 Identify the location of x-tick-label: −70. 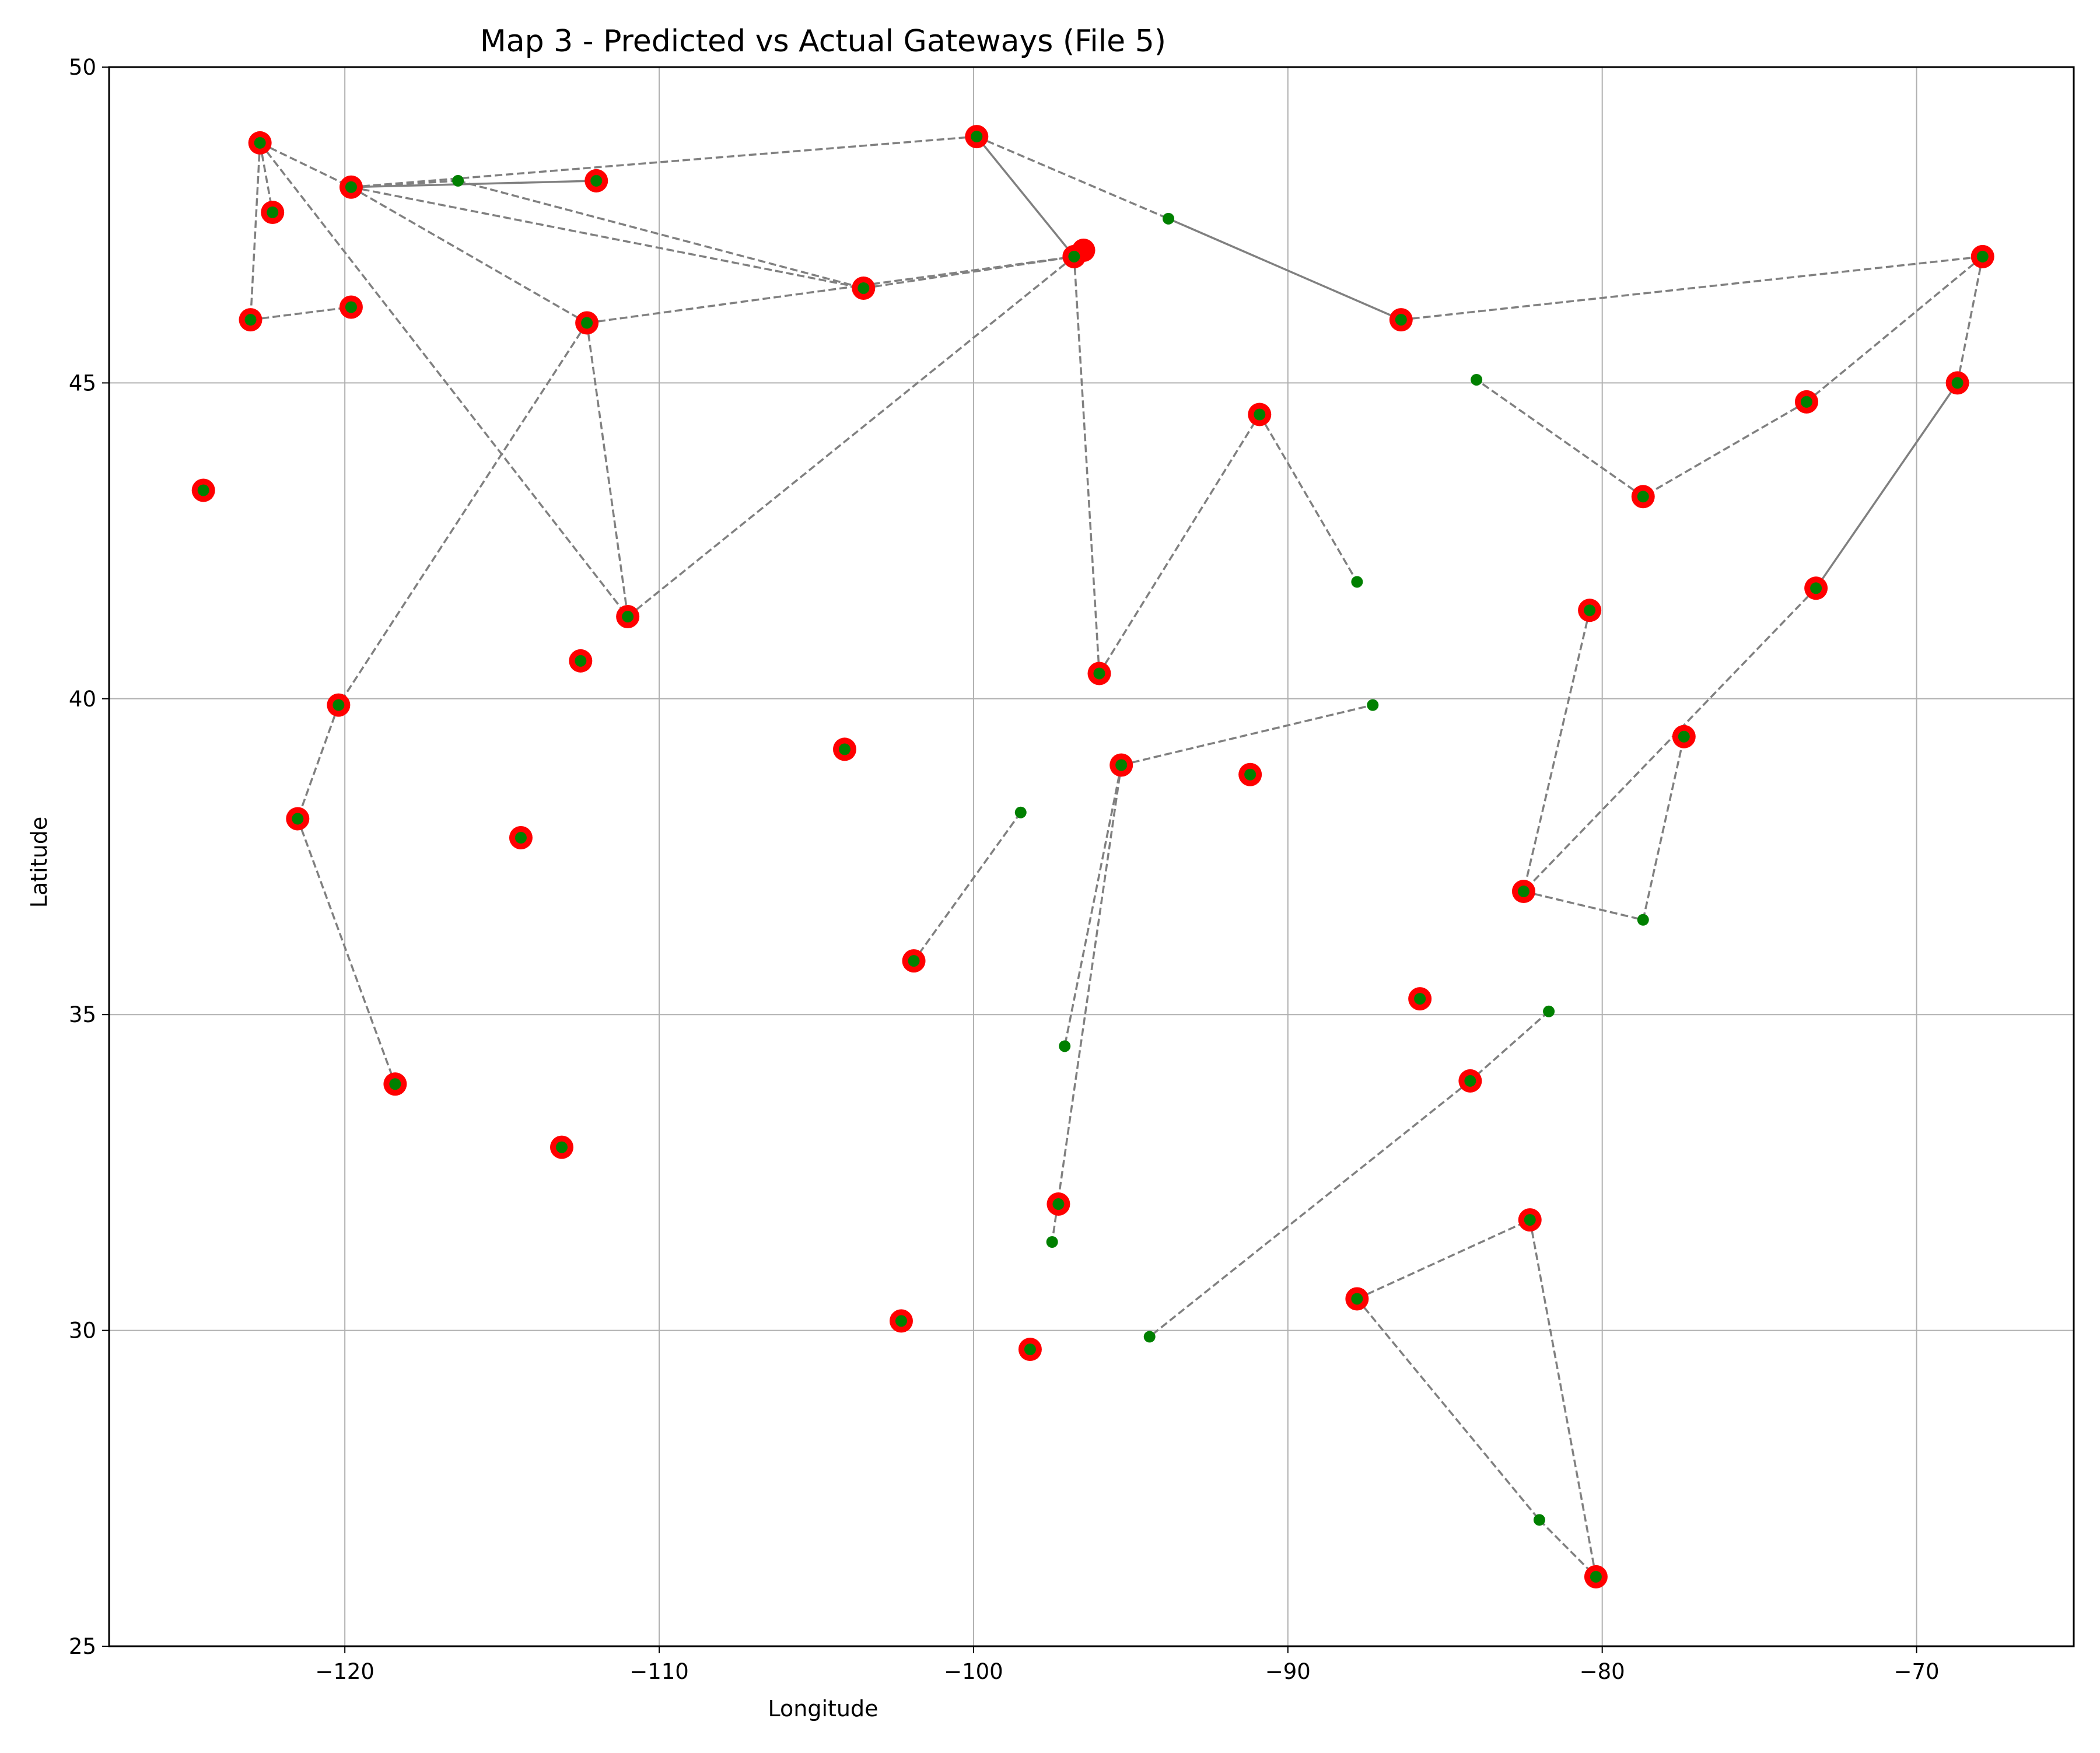
(1917, 1671).